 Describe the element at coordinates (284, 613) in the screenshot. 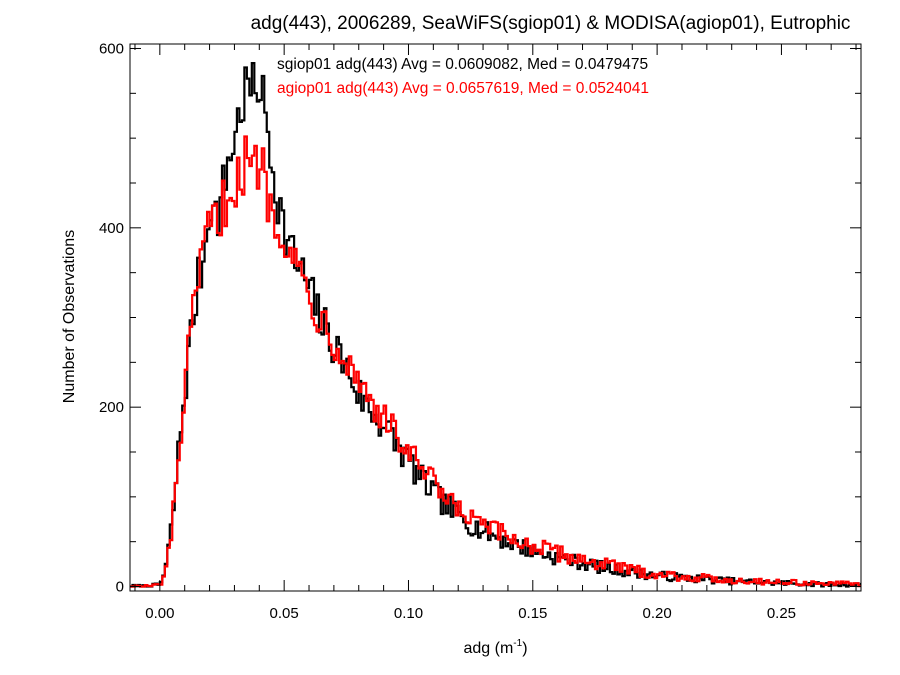

I see `x-tick-label: 0.05` at that location.